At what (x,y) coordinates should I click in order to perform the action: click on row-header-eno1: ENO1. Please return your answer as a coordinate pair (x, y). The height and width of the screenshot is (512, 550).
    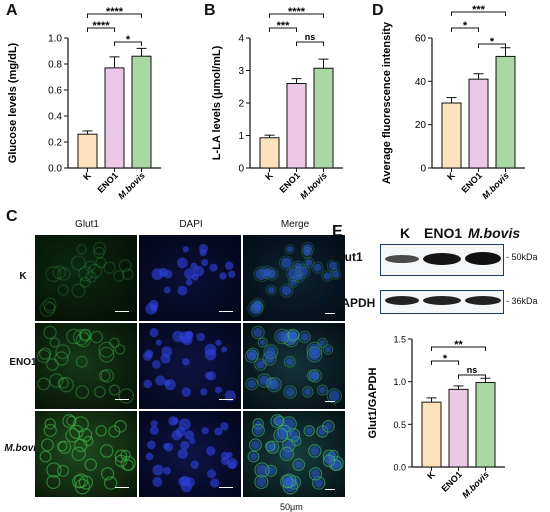
    Looking at the image, I should click on (23, 362).